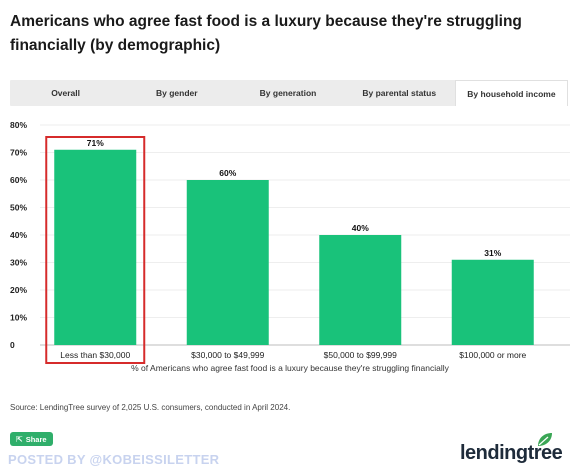 The width and height of the screenshot is (580, 474). What do you see at coordinates (511, 453) in the screenshot?
I see `logo-text: lendingtree` at bounding box center [511, 453].